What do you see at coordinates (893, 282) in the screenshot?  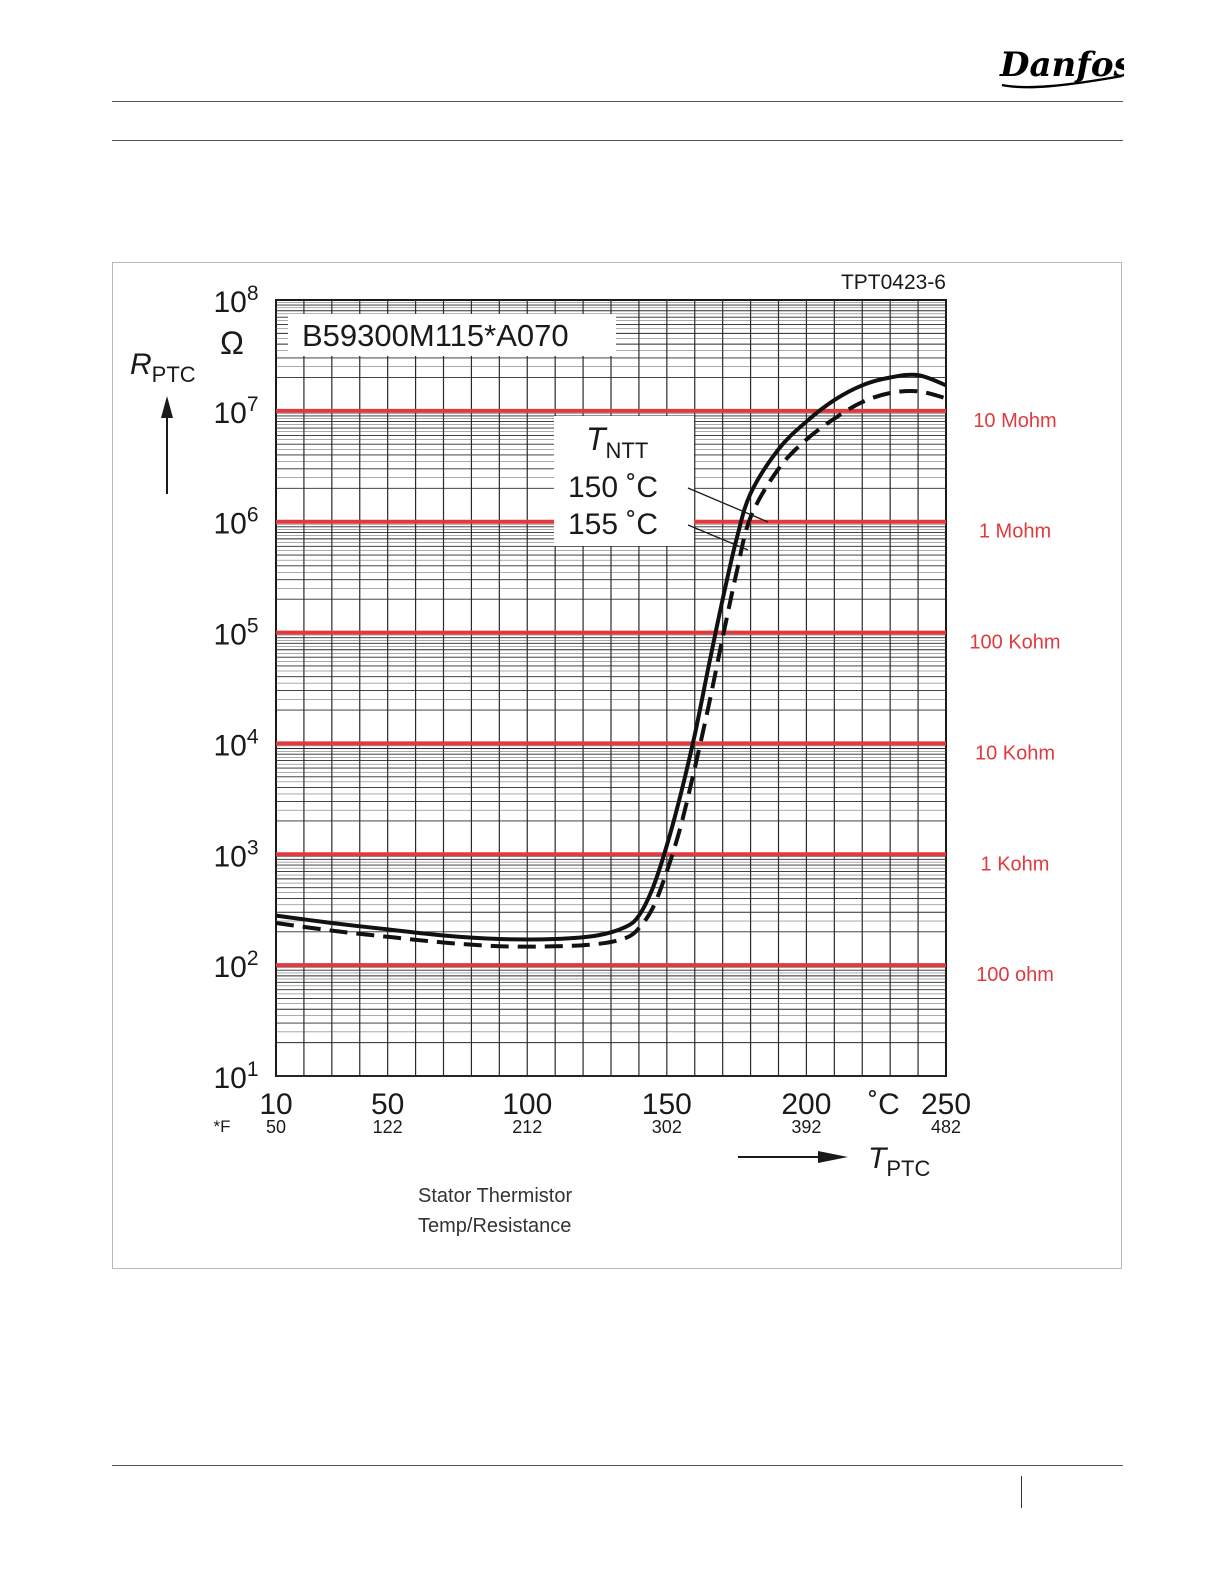 I see `drawing-code-label: TPT0423-6` at bounding box center [893, 282].